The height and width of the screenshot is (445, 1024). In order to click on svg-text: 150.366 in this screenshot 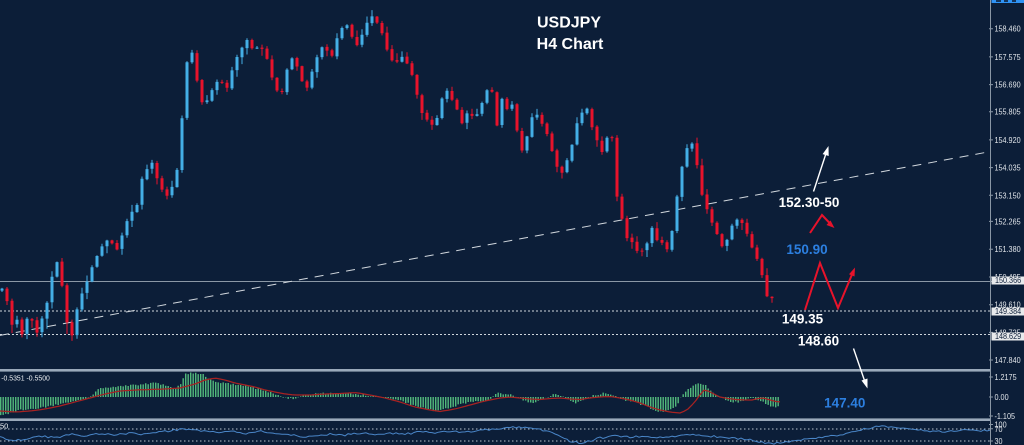, I will do `click(1008, 280)`.